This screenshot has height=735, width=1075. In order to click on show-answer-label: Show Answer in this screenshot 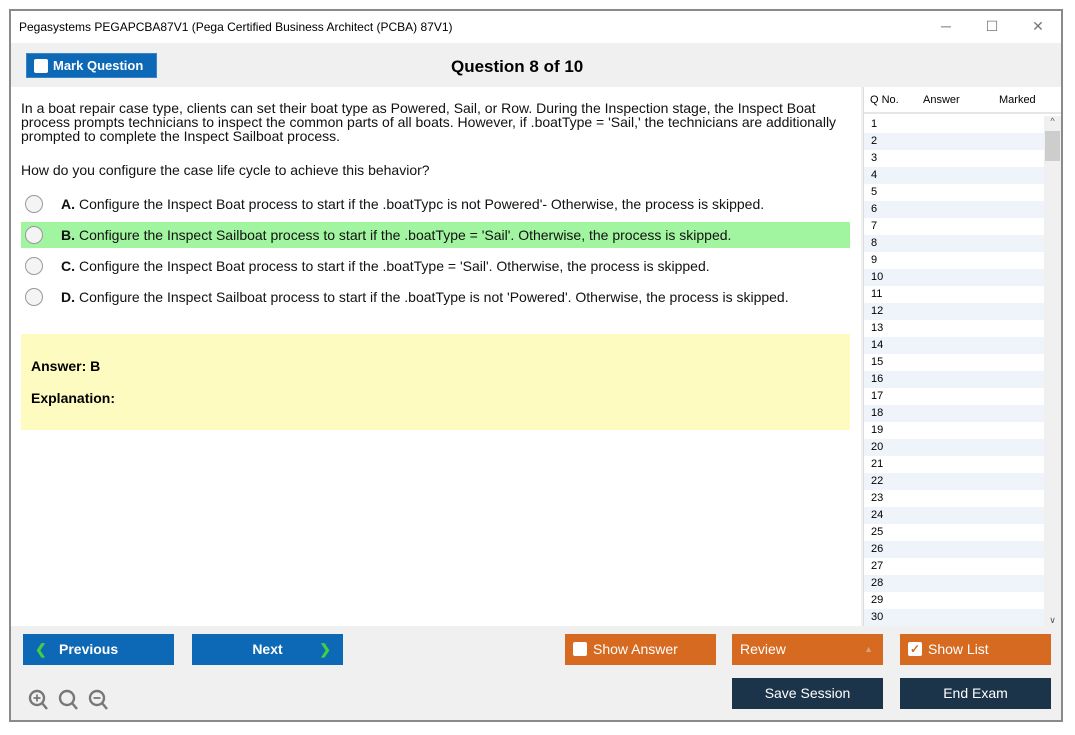, I will do `click(635, 649)`.